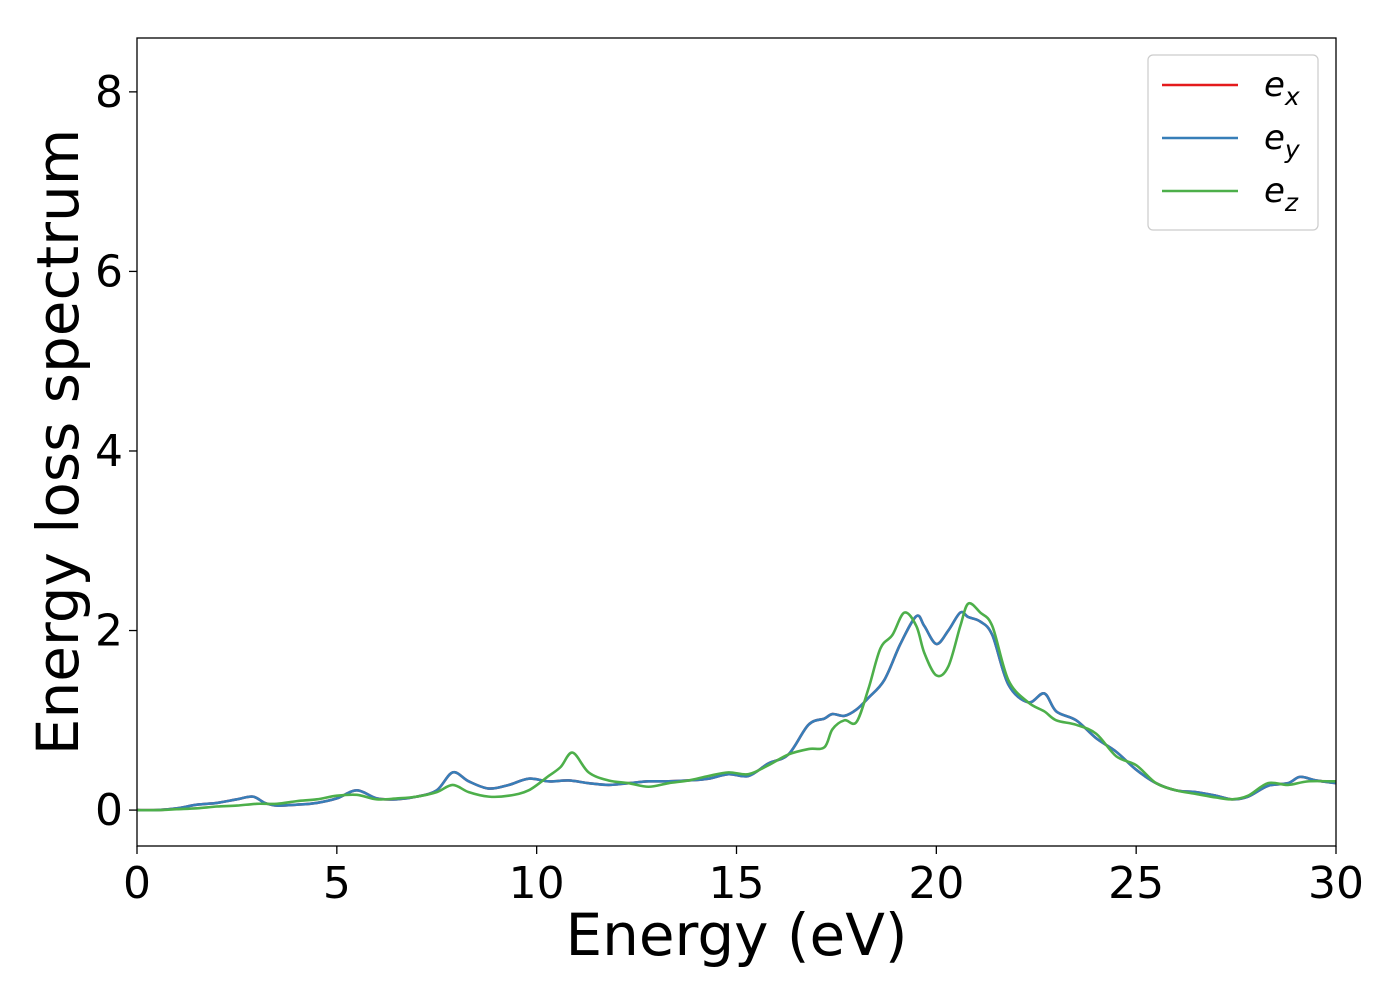 The width and height of the screenshot is (1400, 1000). Describe the element at coordinates (109, 810) in the screenshot. I see `y-tick-label: 0` at that location.